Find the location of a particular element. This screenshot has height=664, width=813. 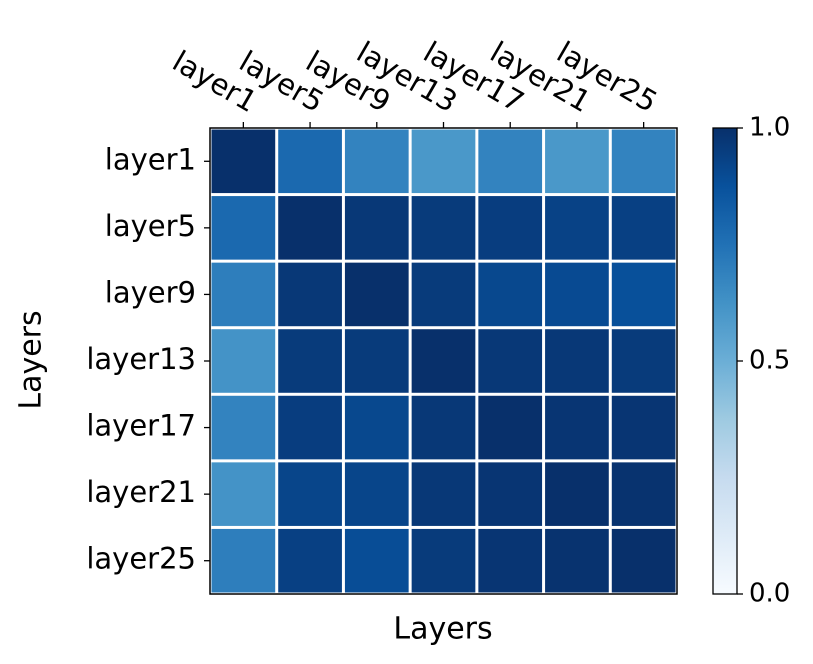

y-tick-label: layer25 is located at coordinates (141, 559).